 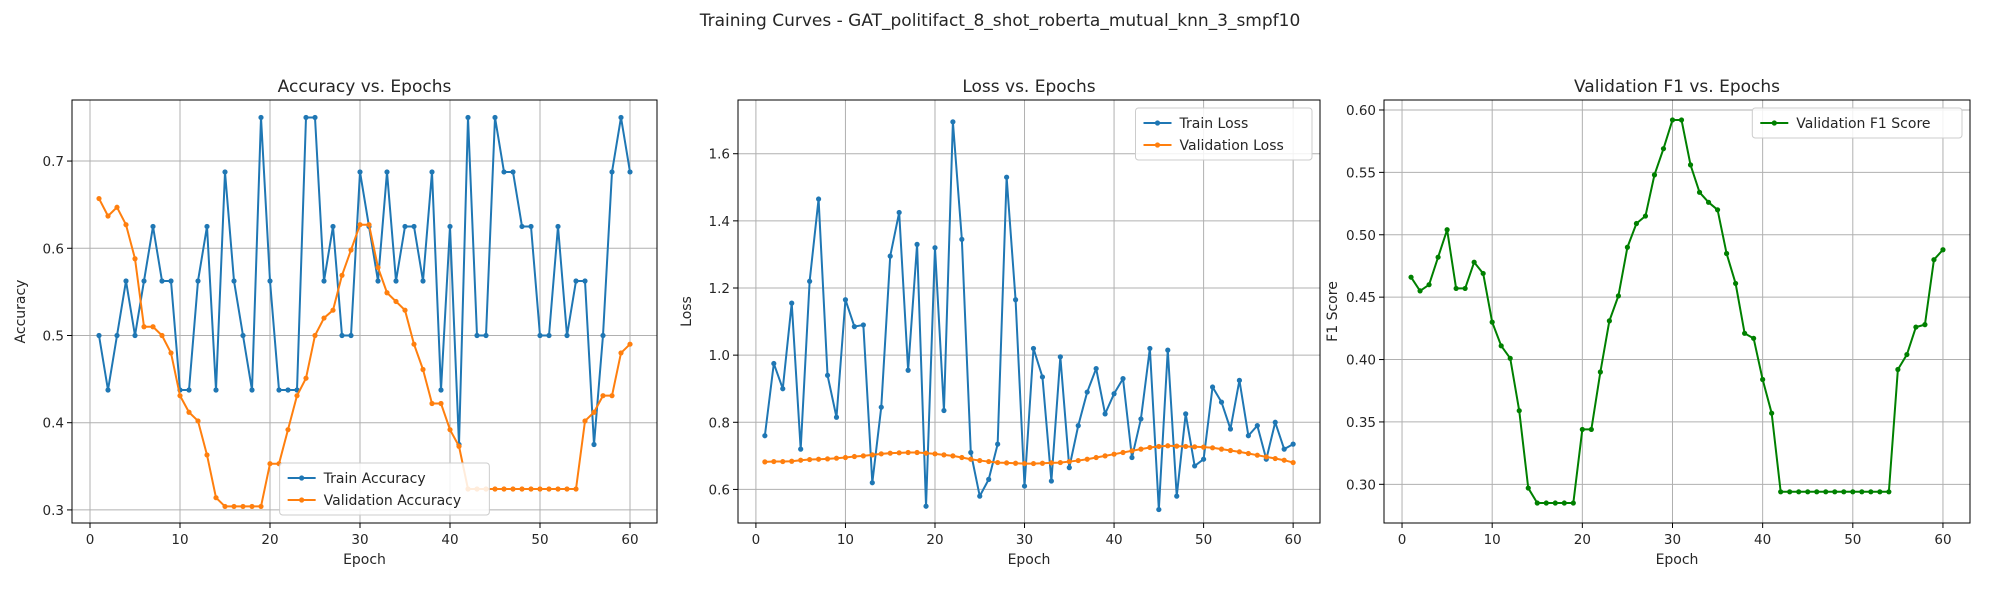 I want to click on loss-xtick-label: 10, so click(x=845, y=540).